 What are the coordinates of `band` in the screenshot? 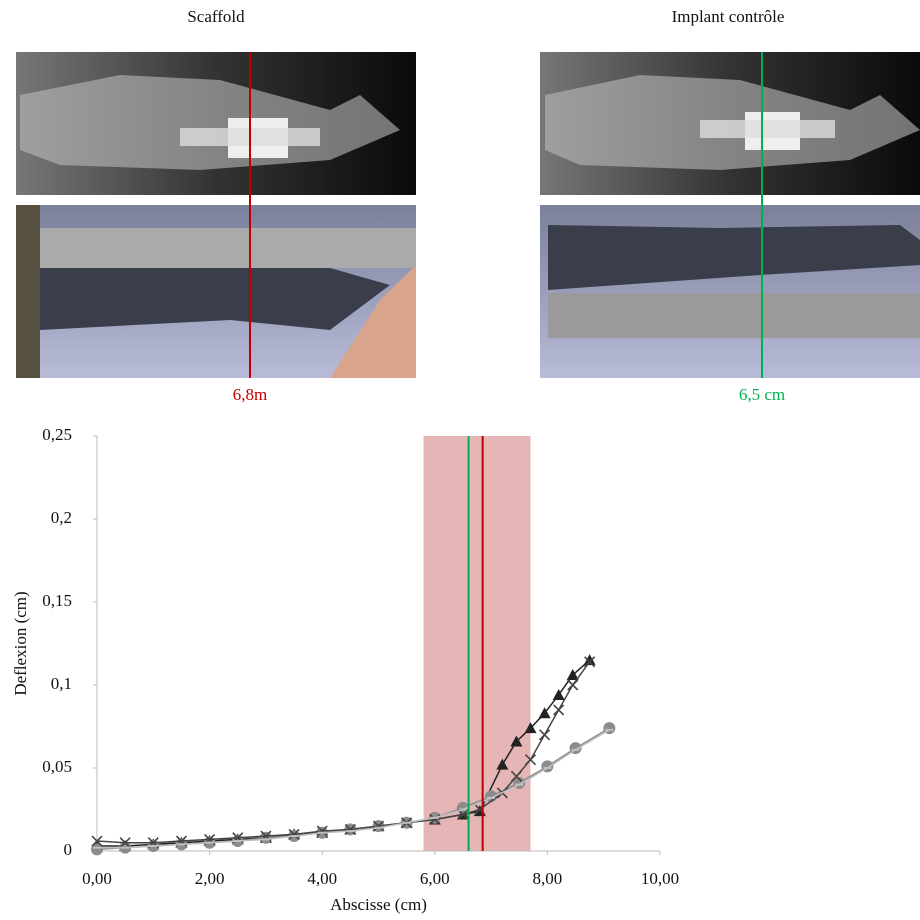 It's located at (477, 643).